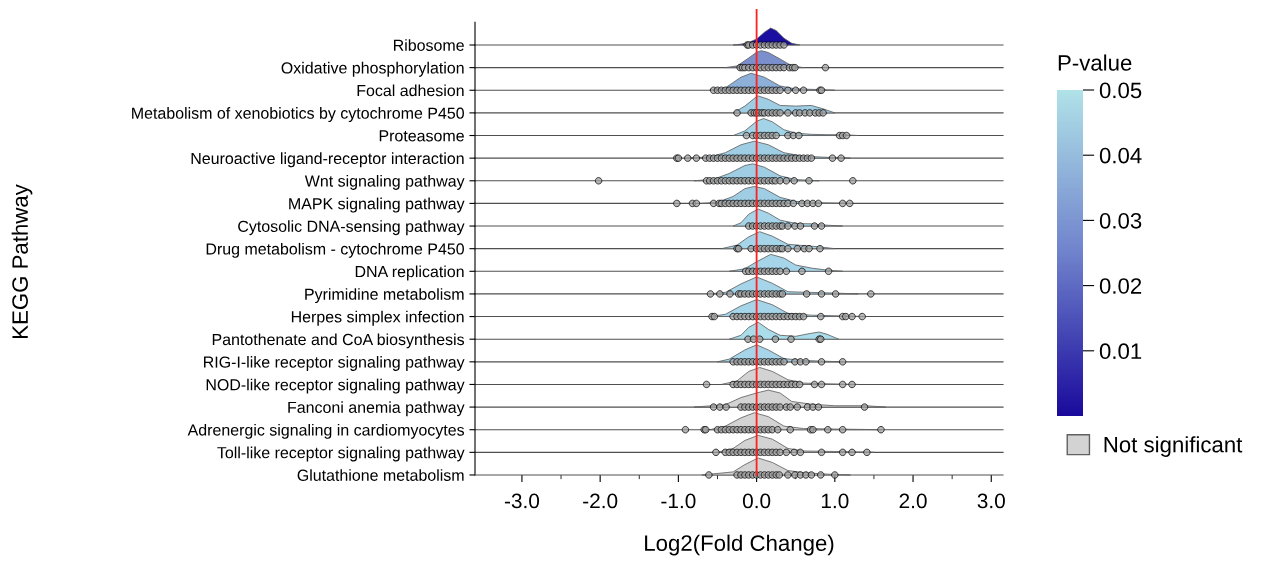 This screenshot has width=1274, height=573. I want to click on x-axis-title: Log2(Fold Change), so click(739, 545).